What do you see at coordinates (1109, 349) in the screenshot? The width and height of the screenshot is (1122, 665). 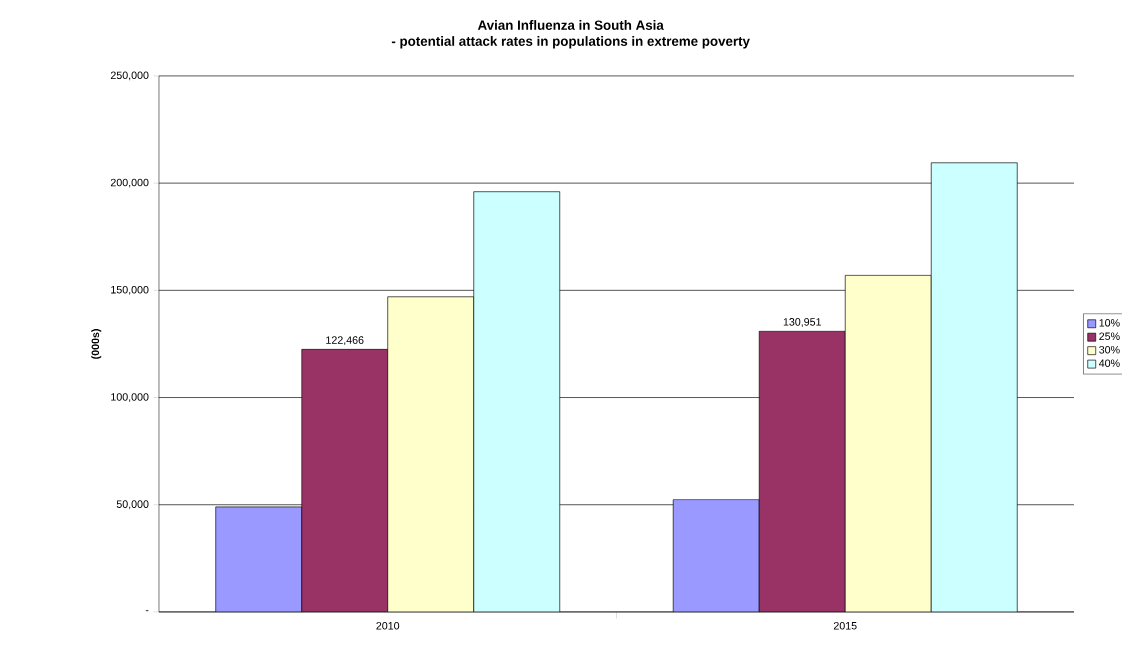 I see `legend-label: 30%` at bounding box center [1109, 349].